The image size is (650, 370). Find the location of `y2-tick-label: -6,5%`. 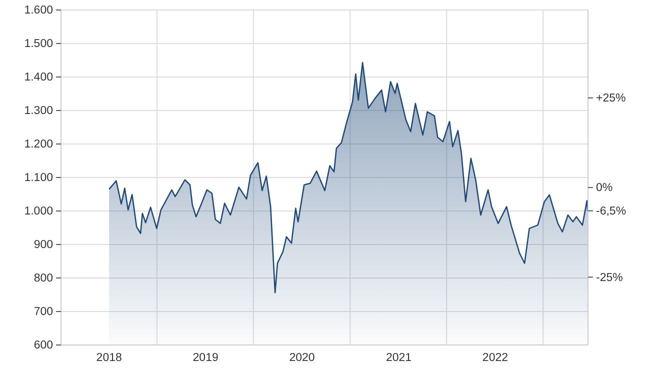

y2-tick-label: -6,5% is located at coordinates (611, 212).